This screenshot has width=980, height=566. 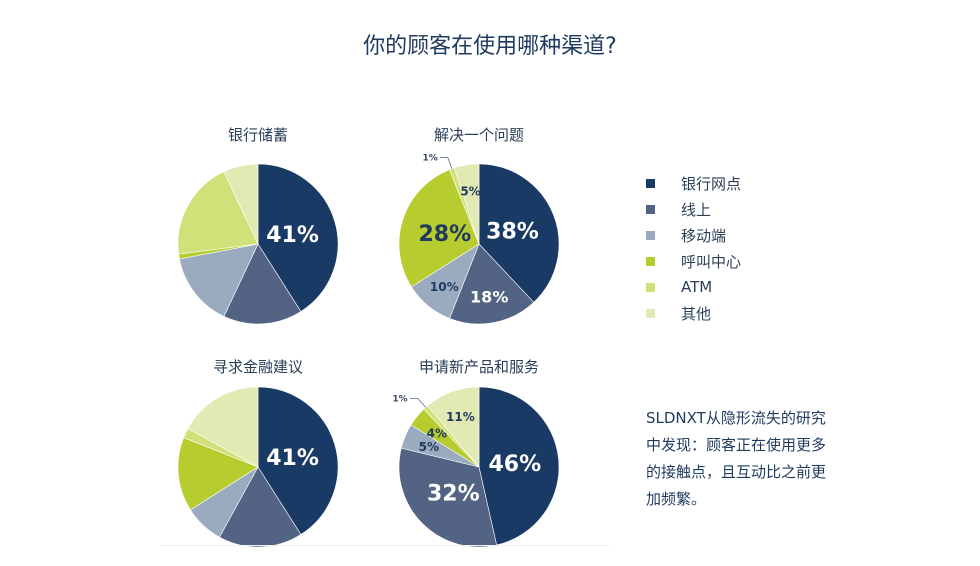 I want to click on pie-title-problem: 解决一个问题, so click(x=478, y=135).